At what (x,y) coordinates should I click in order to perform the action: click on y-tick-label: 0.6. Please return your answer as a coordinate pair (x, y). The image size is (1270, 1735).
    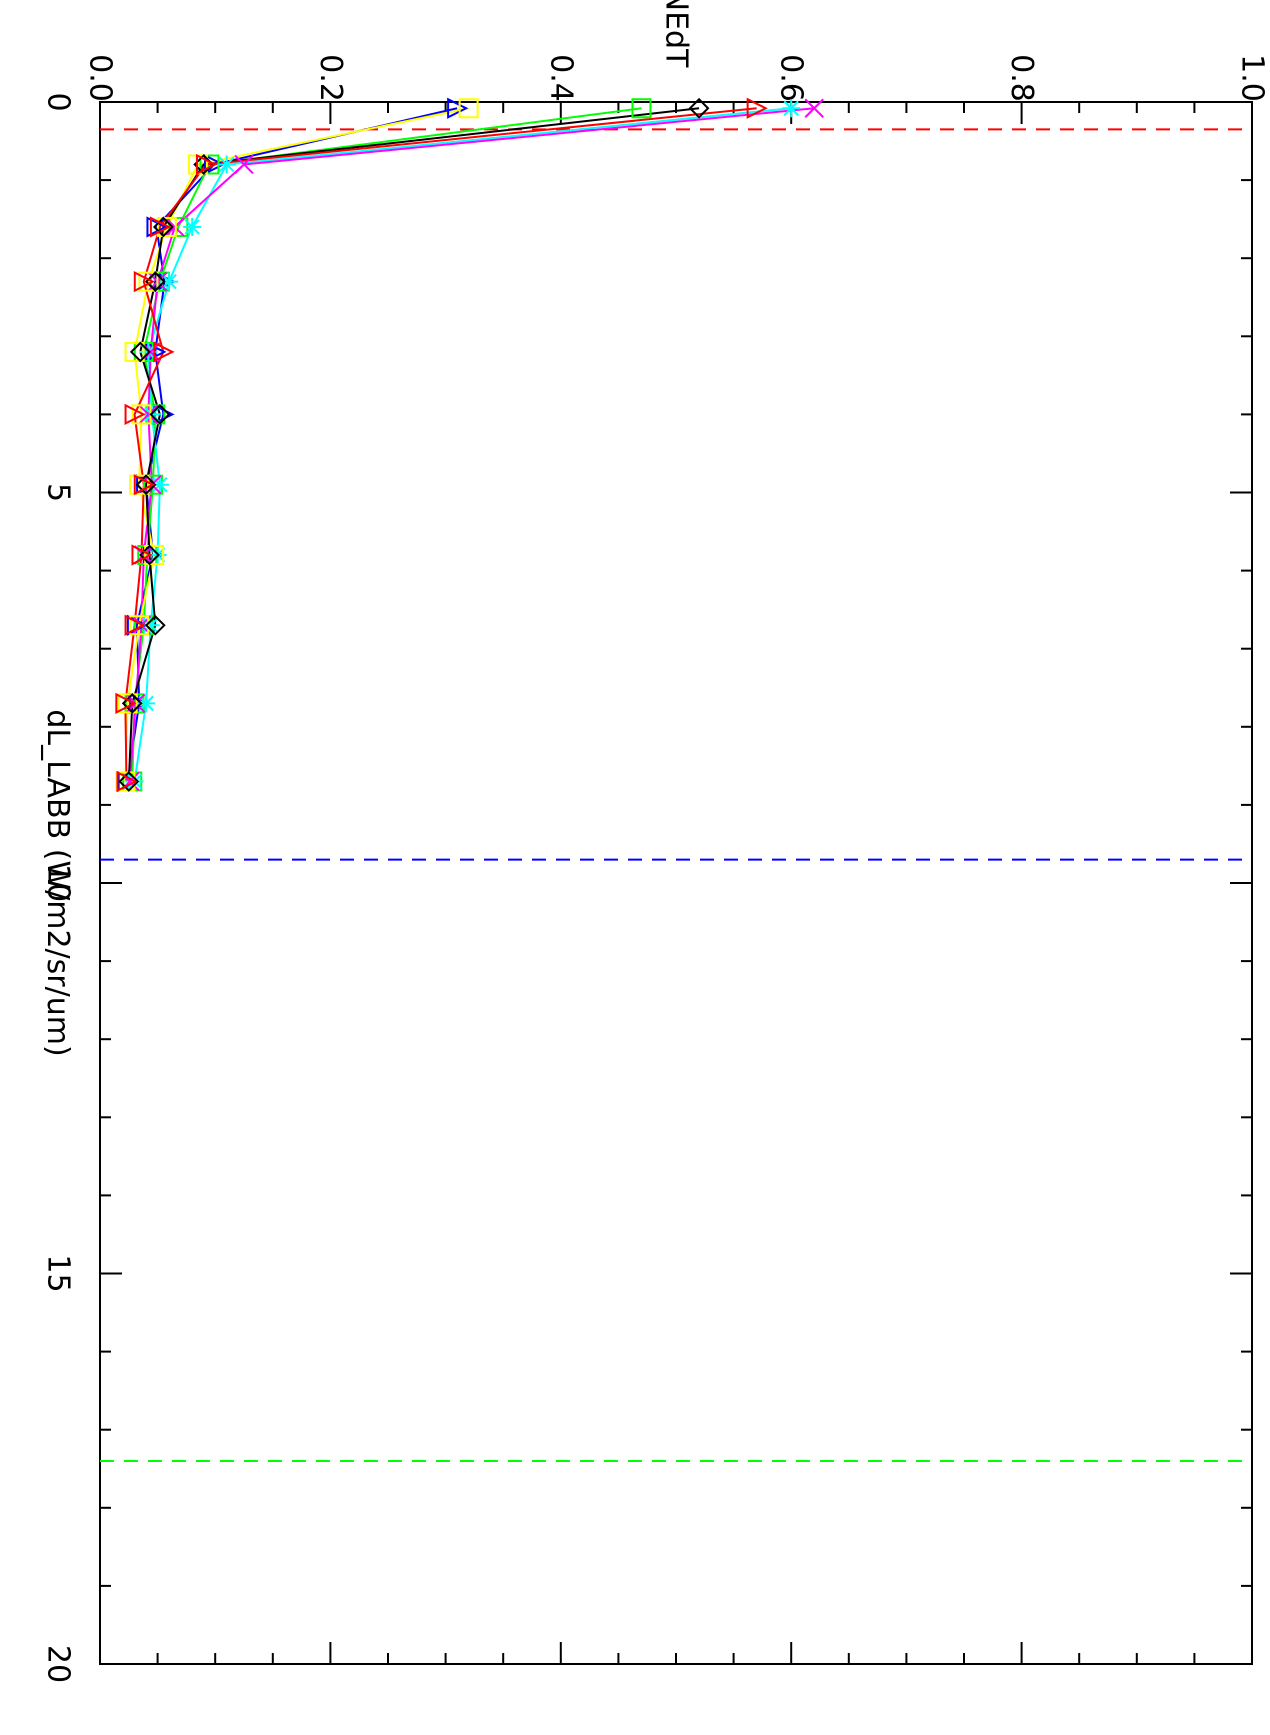
    Looking at the image, I should click on (791, 78).